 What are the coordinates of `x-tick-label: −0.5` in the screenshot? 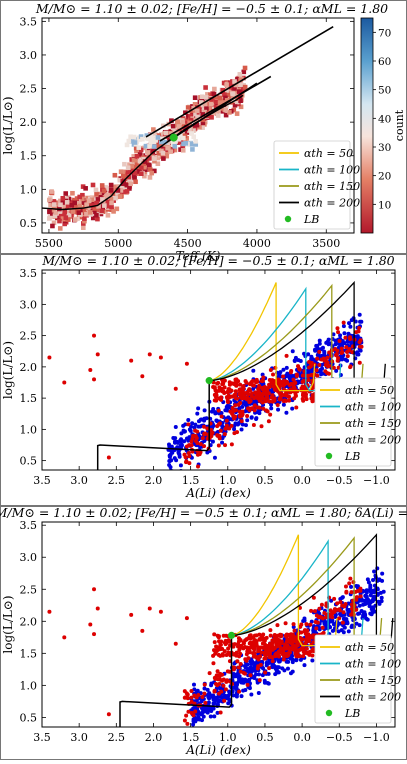 It's located at (339, 480).